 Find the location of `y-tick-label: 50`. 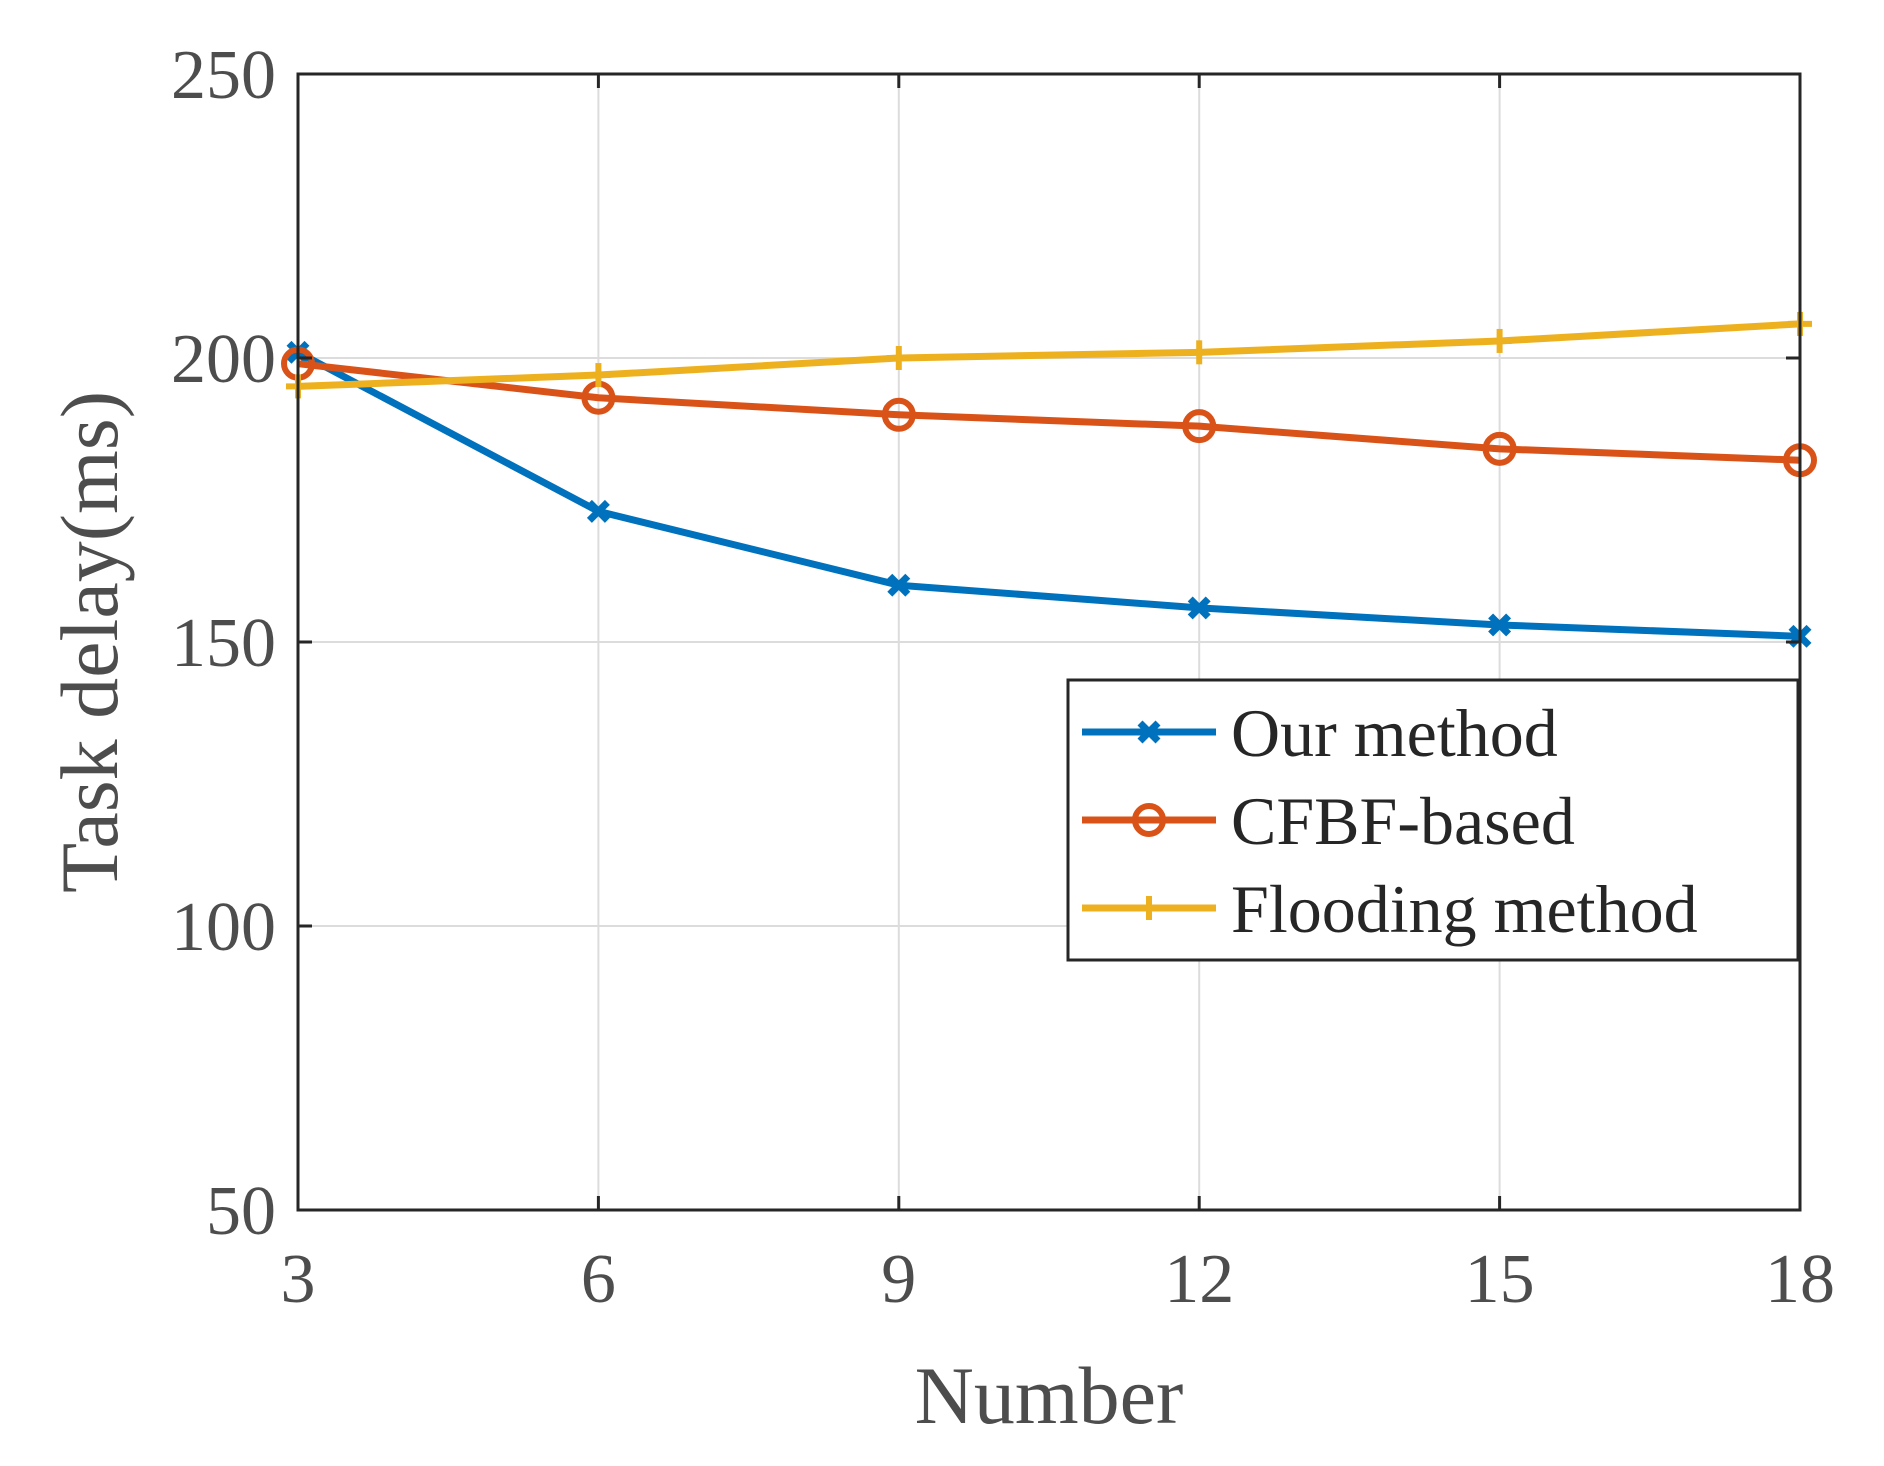

y-tick-label: 50 is located at coordinates (241, 1211).